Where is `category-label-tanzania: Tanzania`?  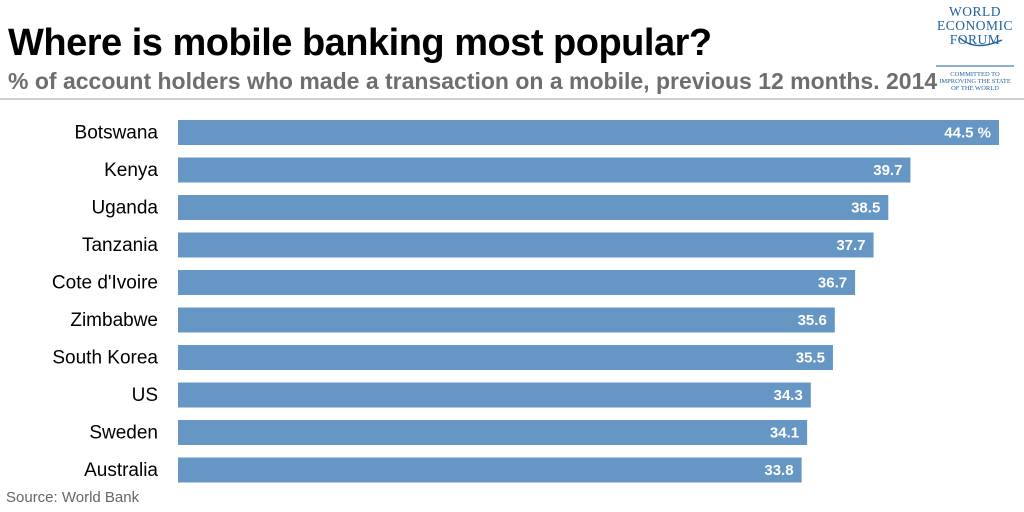 category-label-tanzania: Tanzania is located at coordinates (120, 245).